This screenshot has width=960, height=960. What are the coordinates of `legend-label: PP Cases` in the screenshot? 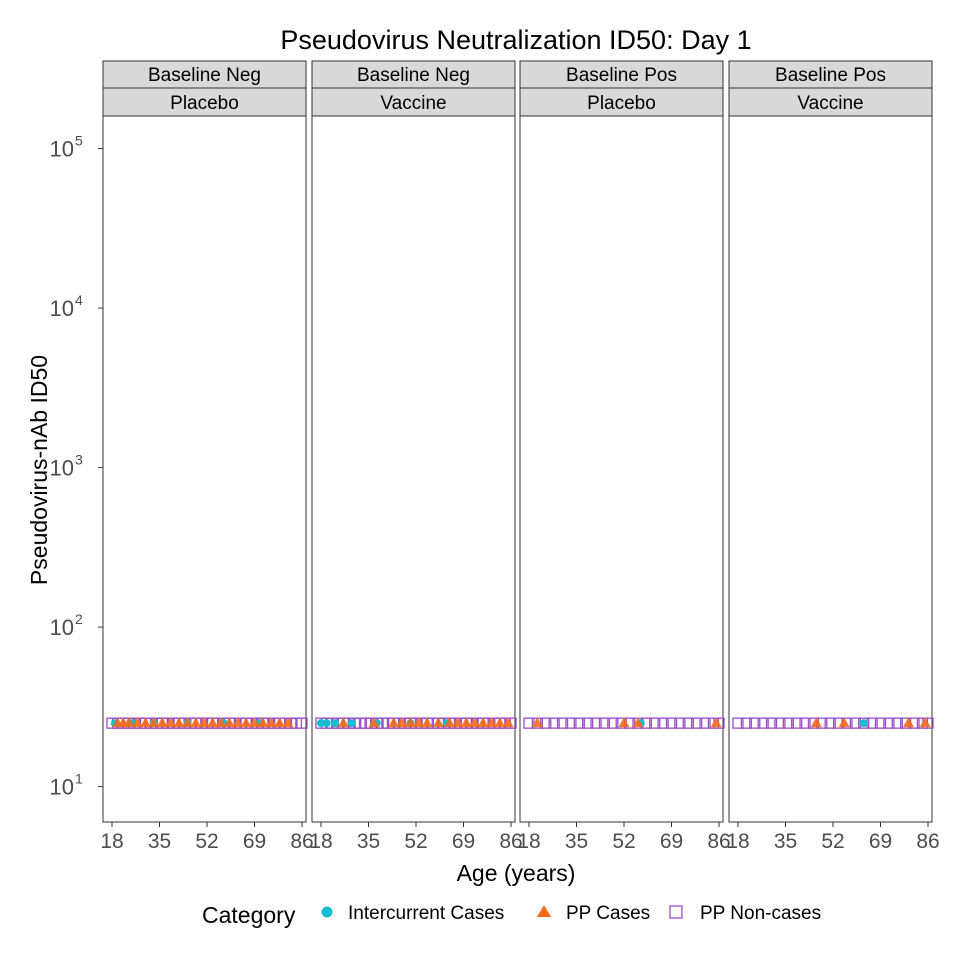 It's located at (608, 913).